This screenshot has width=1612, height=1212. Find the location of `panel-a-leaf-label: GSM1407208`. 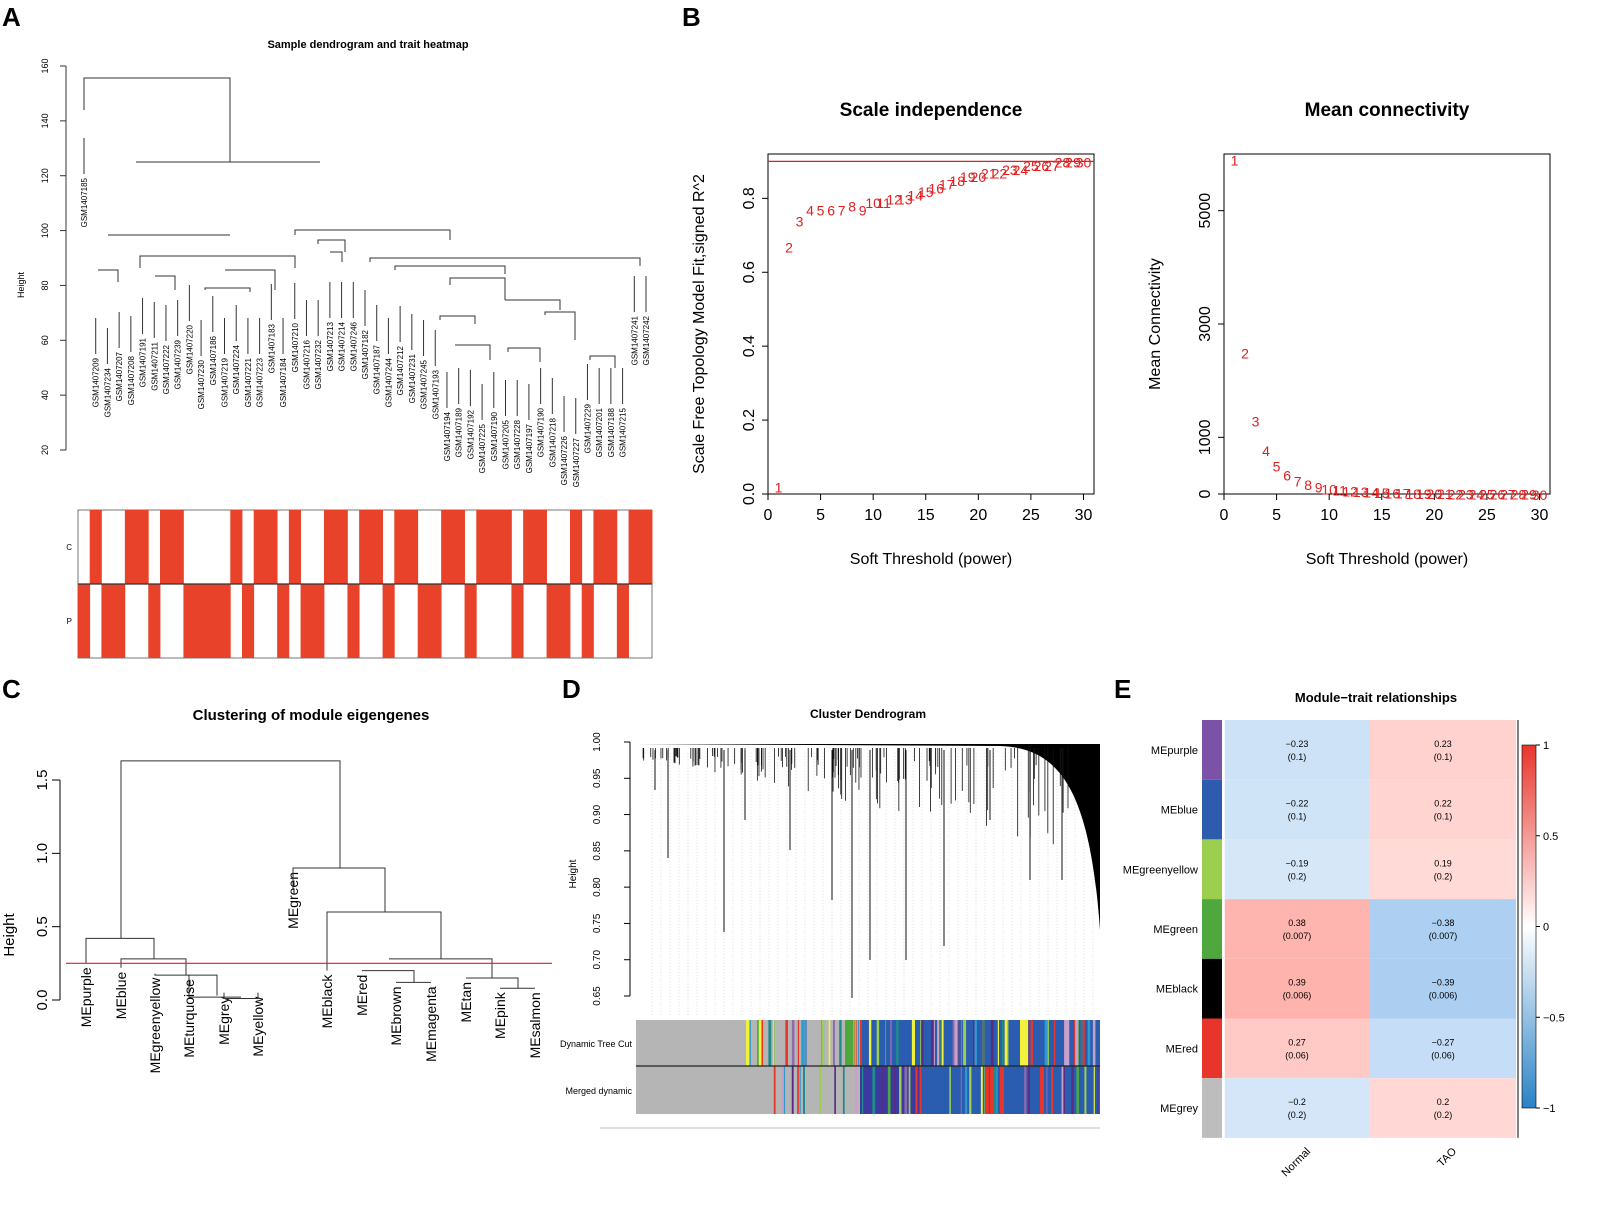

panel-a-leaf-label: GSM1407208 is located at coordinates (131, 380).